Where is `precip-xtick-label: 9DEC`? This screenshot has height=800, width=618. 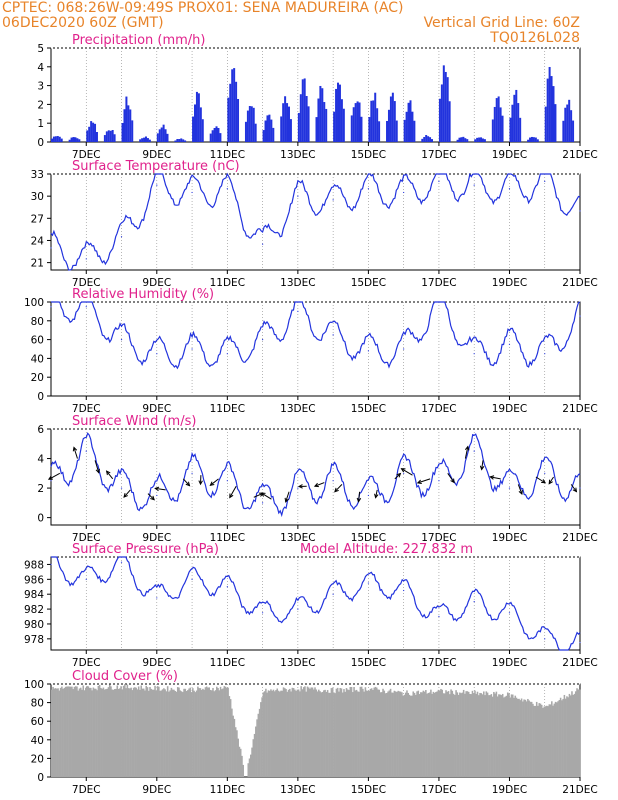
precip-xtick-label: 9DEC is located at coordinates (156, 155).